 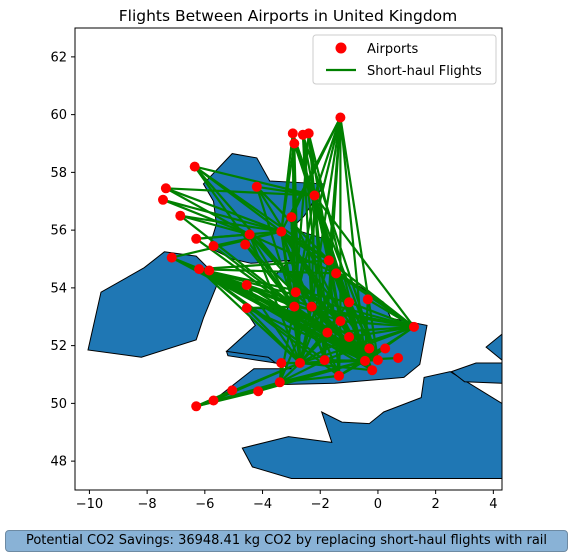 What do you see at coordinates (147, 504) in the screenshot?
I see `x-tick-label: −8` at bounding box center [147, 504].